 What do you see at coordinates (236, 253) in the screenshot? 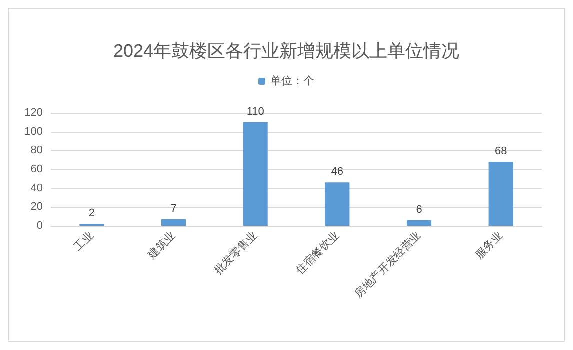
I see `x-tick-label: 批发零售业` at bounding box center [236, 253].